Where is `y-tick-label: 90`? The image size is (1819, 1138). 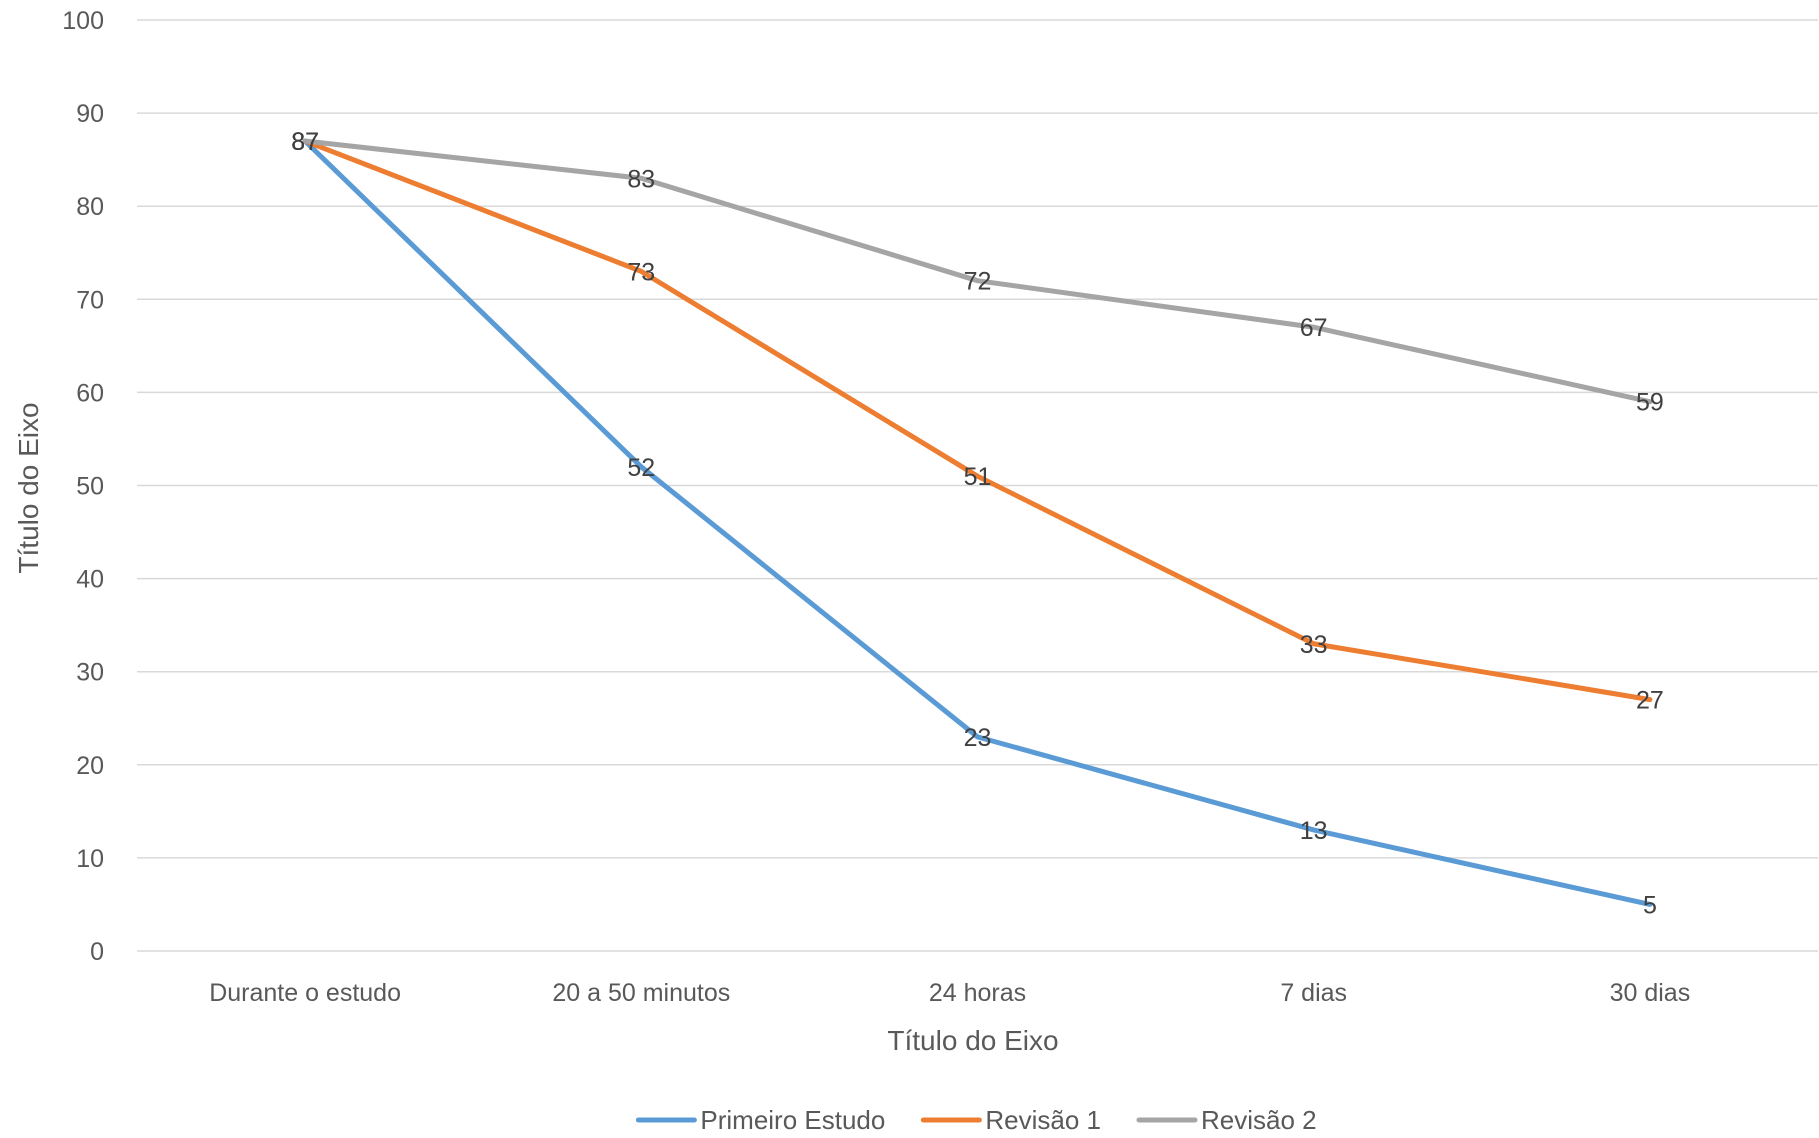
y-tick-label: 90 is located at coordinates (90, 114).